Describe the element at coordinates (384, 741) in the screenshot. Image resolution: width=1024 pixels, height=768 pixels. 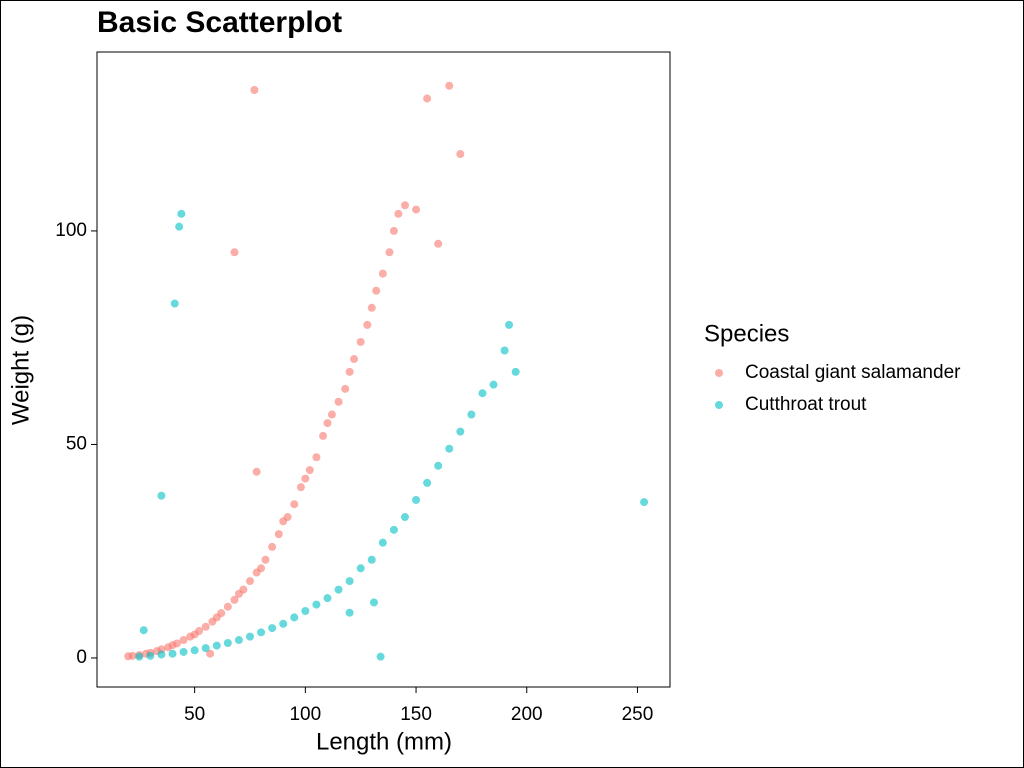
I see `x-axis-label: Length (mm)` at that location.